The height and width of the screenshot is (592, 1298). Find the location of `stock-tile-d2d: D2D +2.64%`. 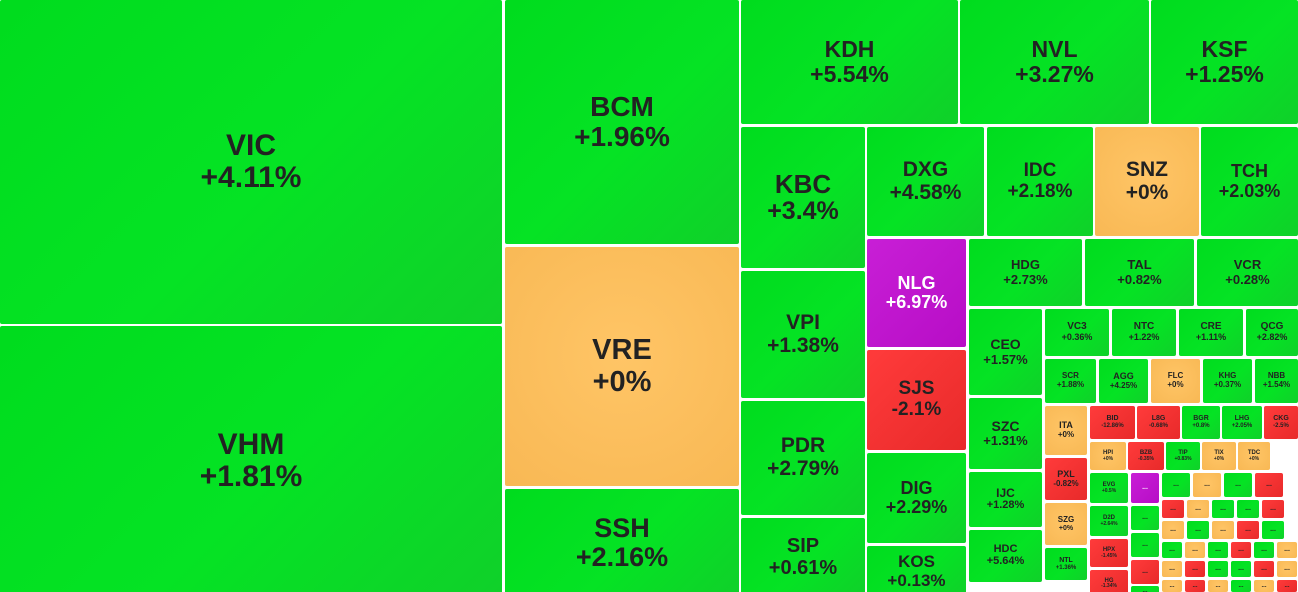

stock-tile-d2d: D2D +2.64% is located at coordinates (1109, 521).